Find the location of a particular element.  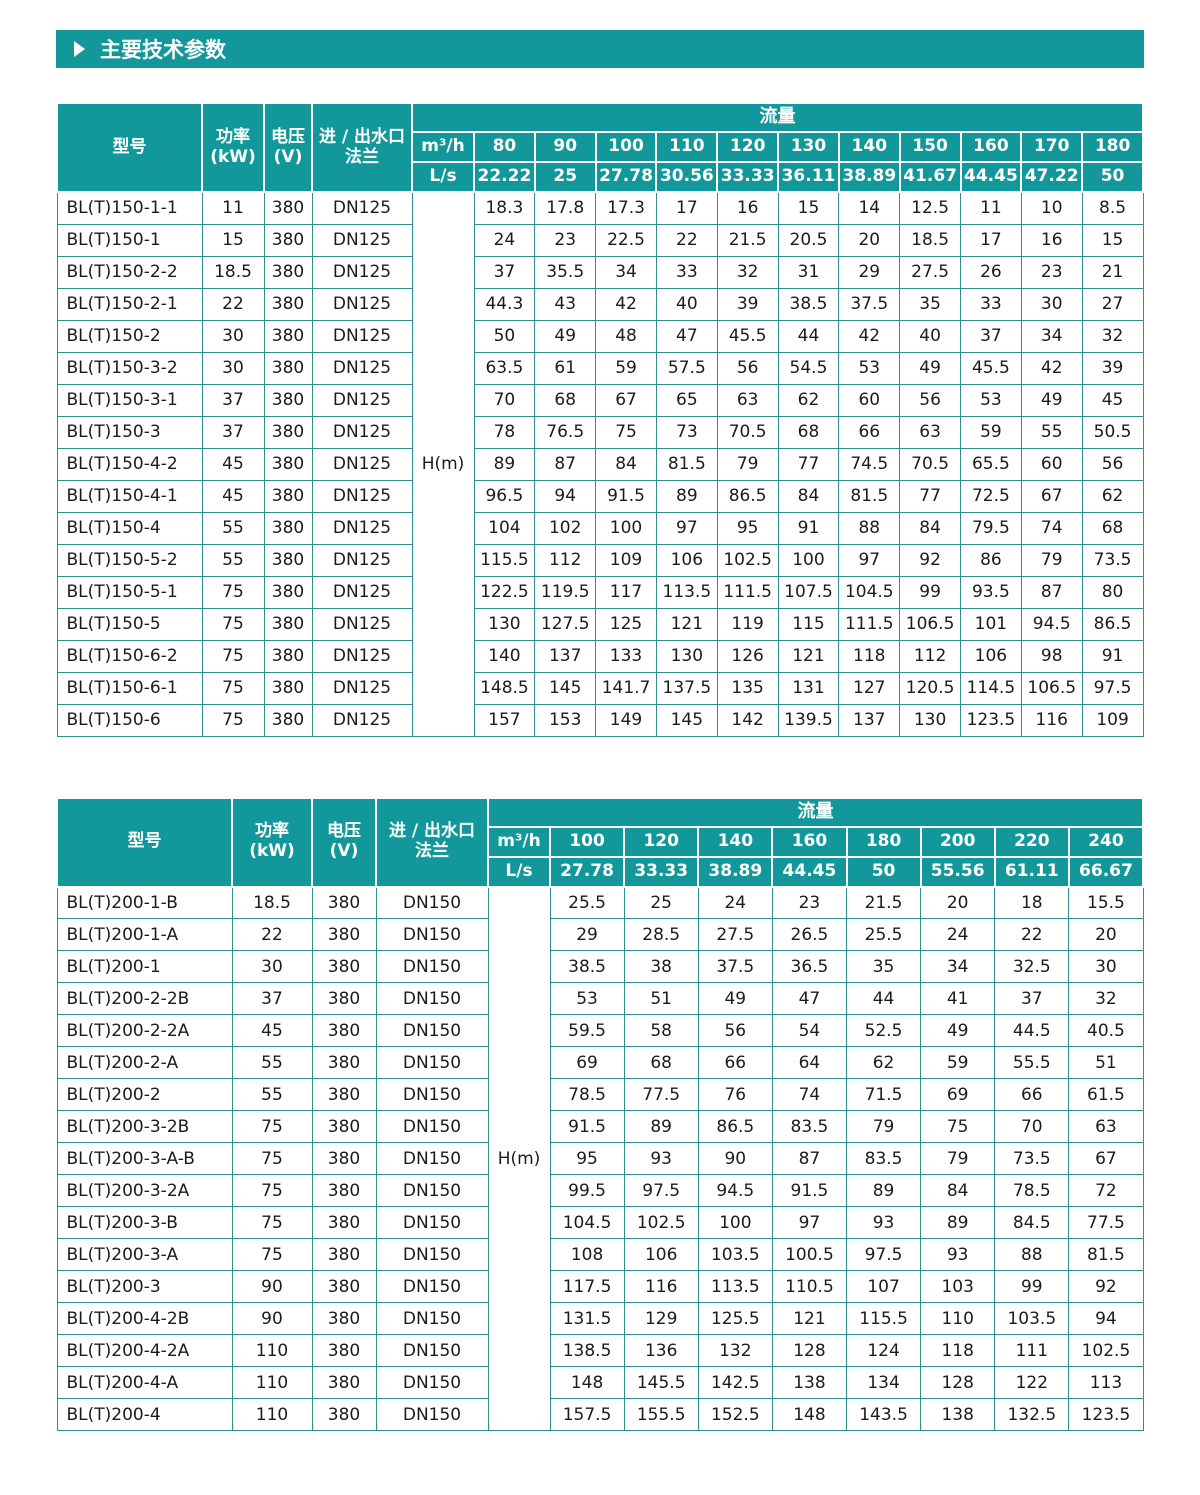

head-value-cell: 38 is located at coordinates (661, 966).